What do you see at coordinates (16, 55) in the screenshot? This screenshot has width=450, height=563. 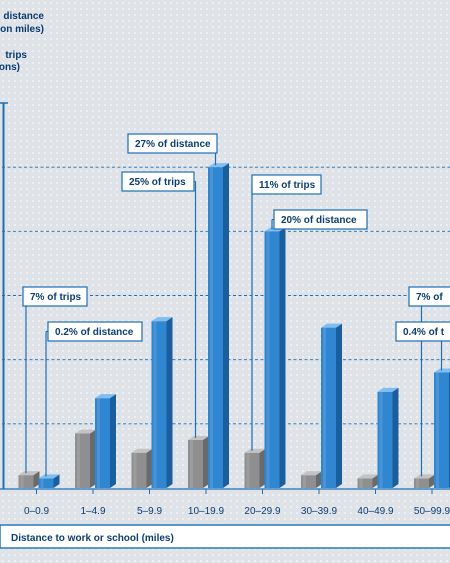 I see `legend-trips-line-1: trips` at bounding box center [16, 55].